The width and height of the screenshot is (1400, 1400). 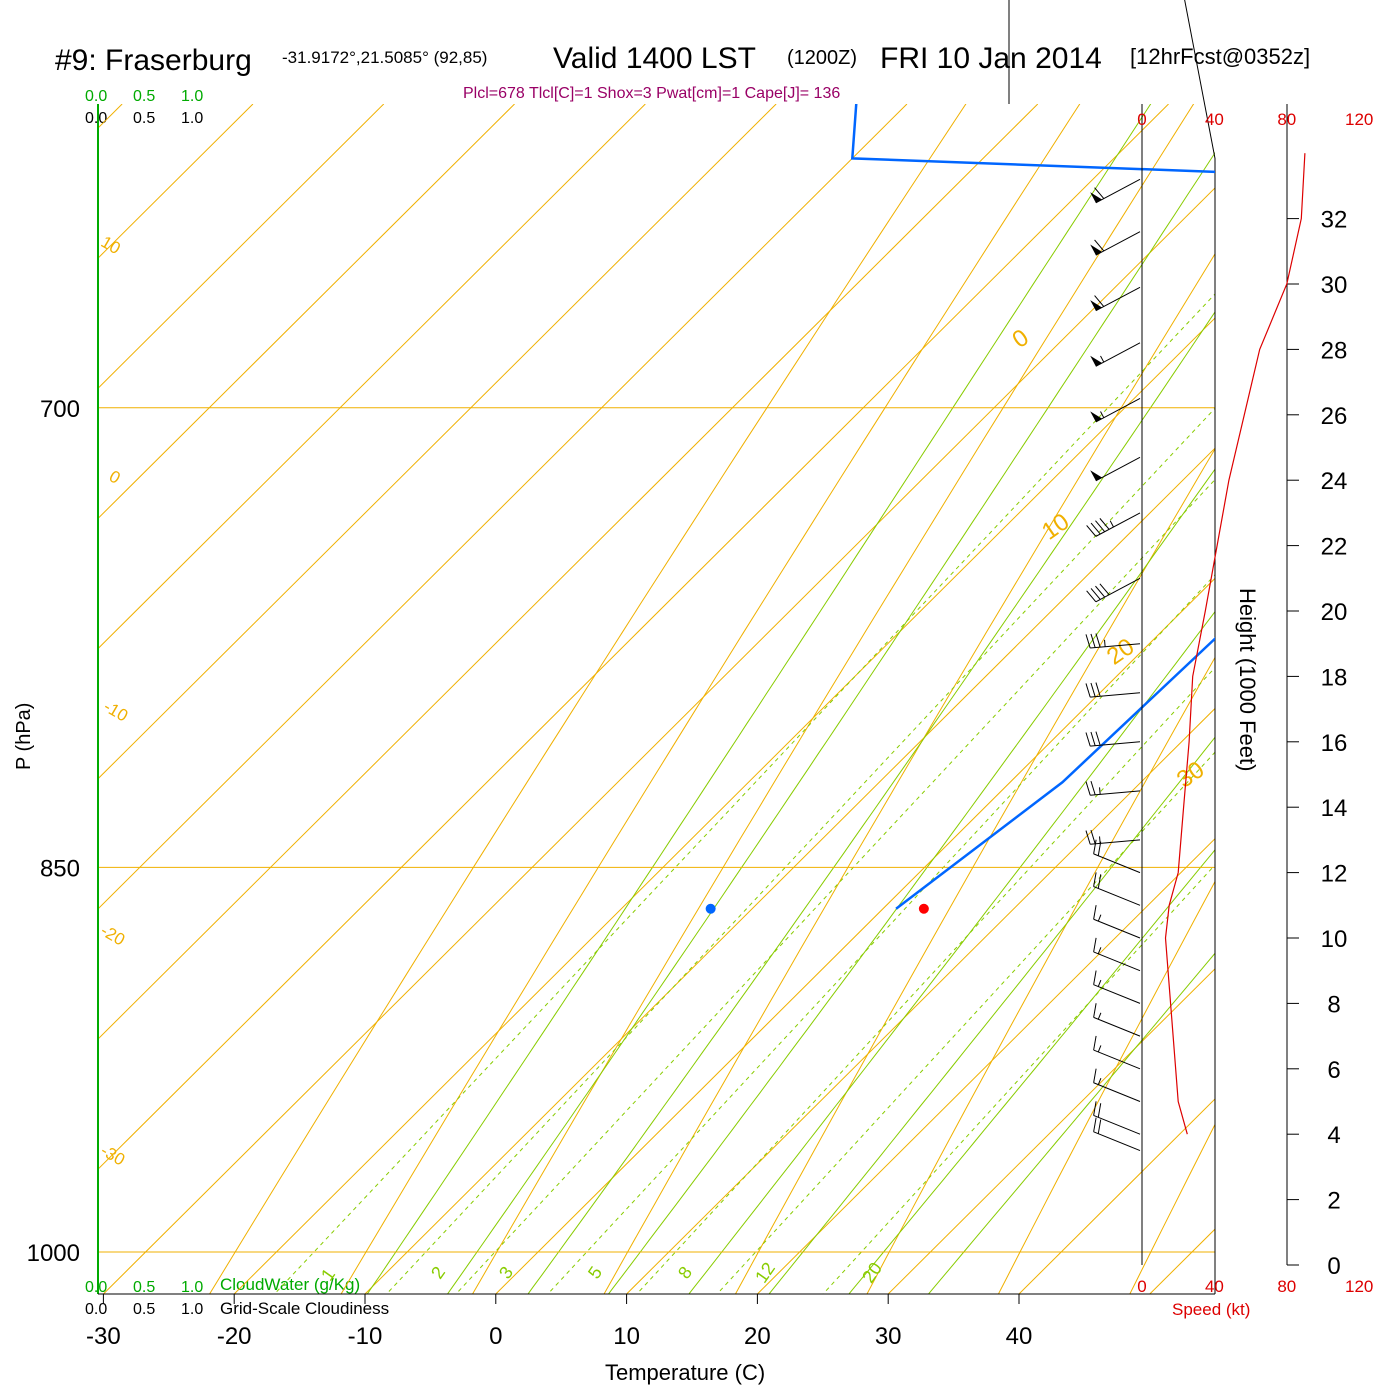 What do you see at coordinates (1333, 1266) in the screenshot?
I see `height-tick-label: 0` at bounding box center [1333, 1266].